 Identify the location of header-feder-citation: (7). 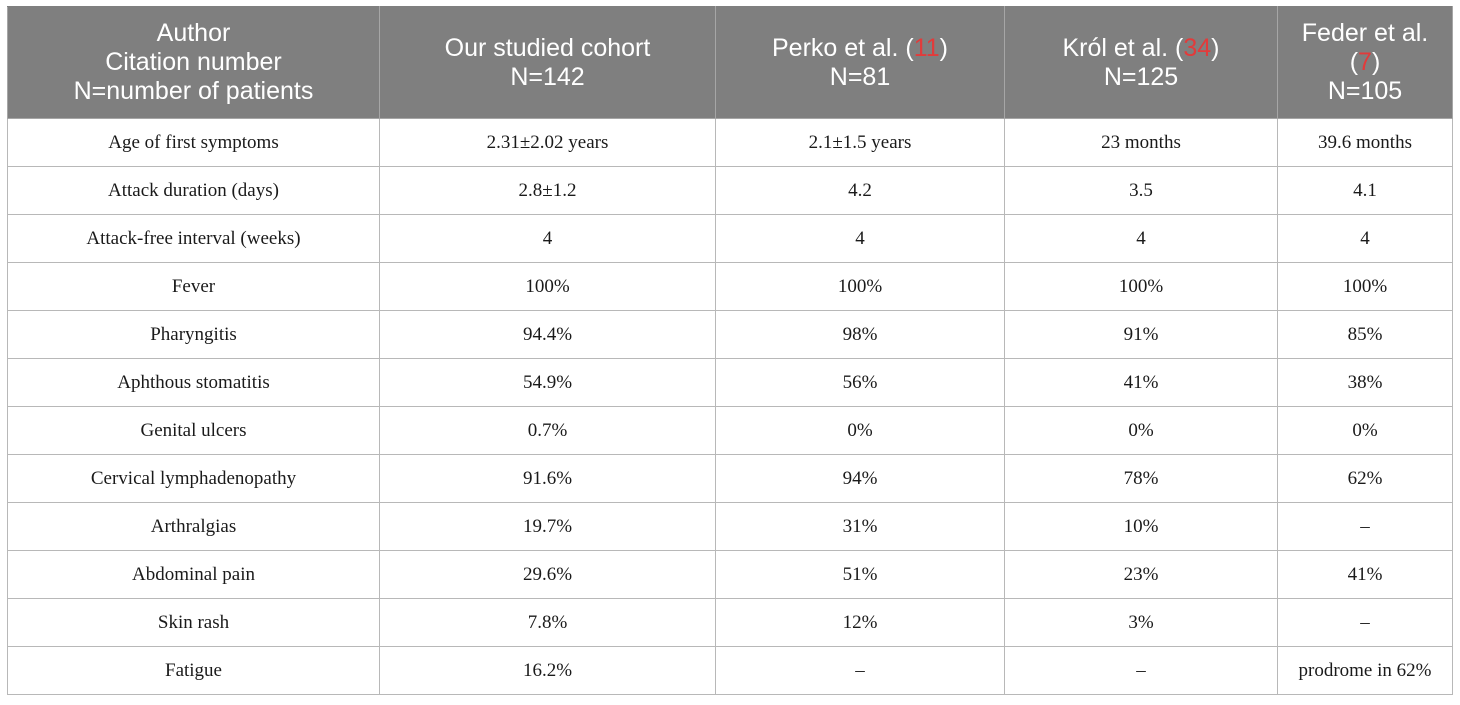
(1365, 62).